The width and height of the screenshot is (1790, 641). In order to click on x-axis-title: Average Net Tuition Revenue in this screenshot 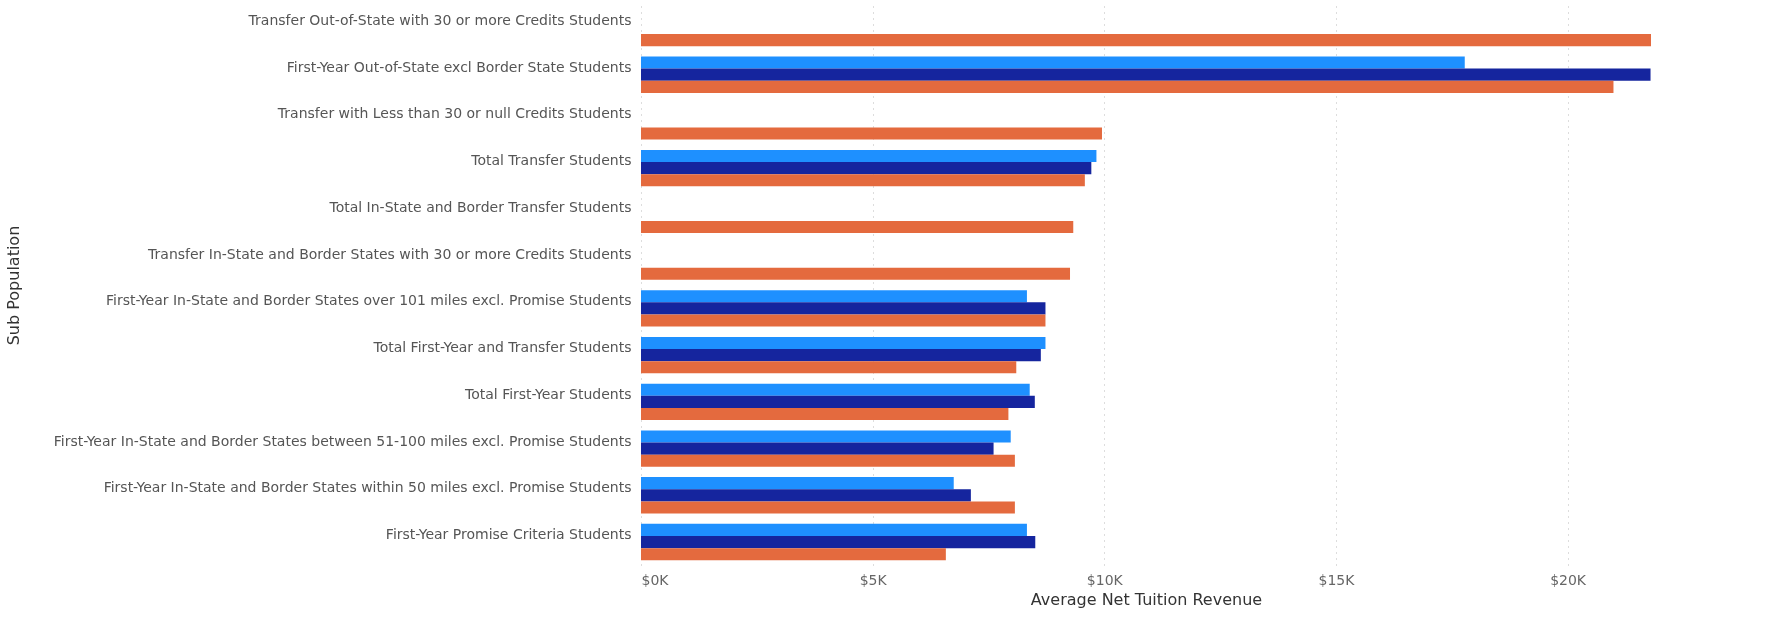, I will do `click(1146, 599)`.